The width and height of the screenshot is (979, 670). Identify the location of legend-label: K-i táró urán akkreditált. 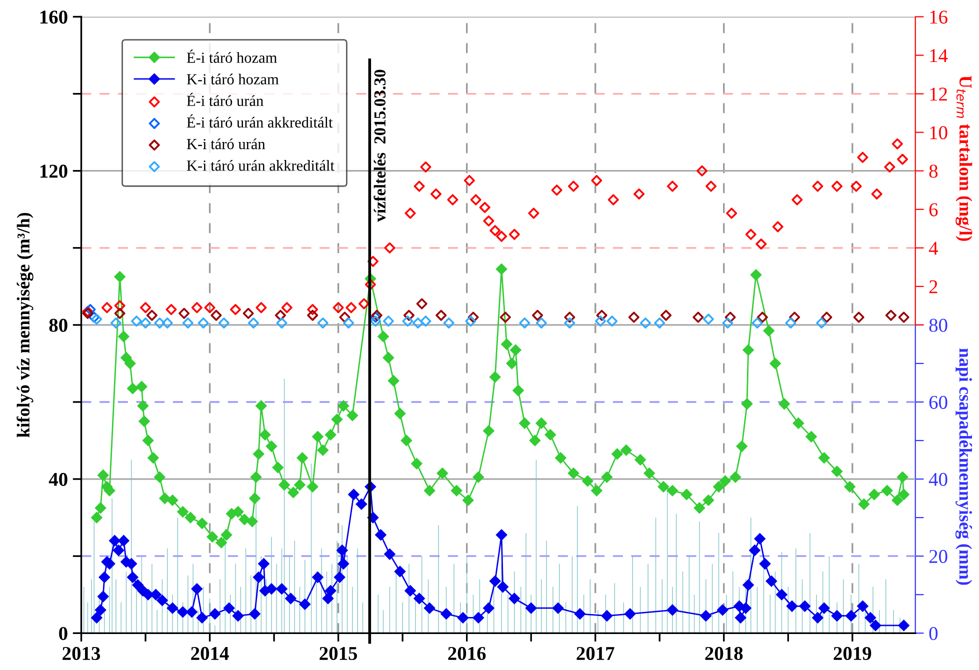
(260, 165).